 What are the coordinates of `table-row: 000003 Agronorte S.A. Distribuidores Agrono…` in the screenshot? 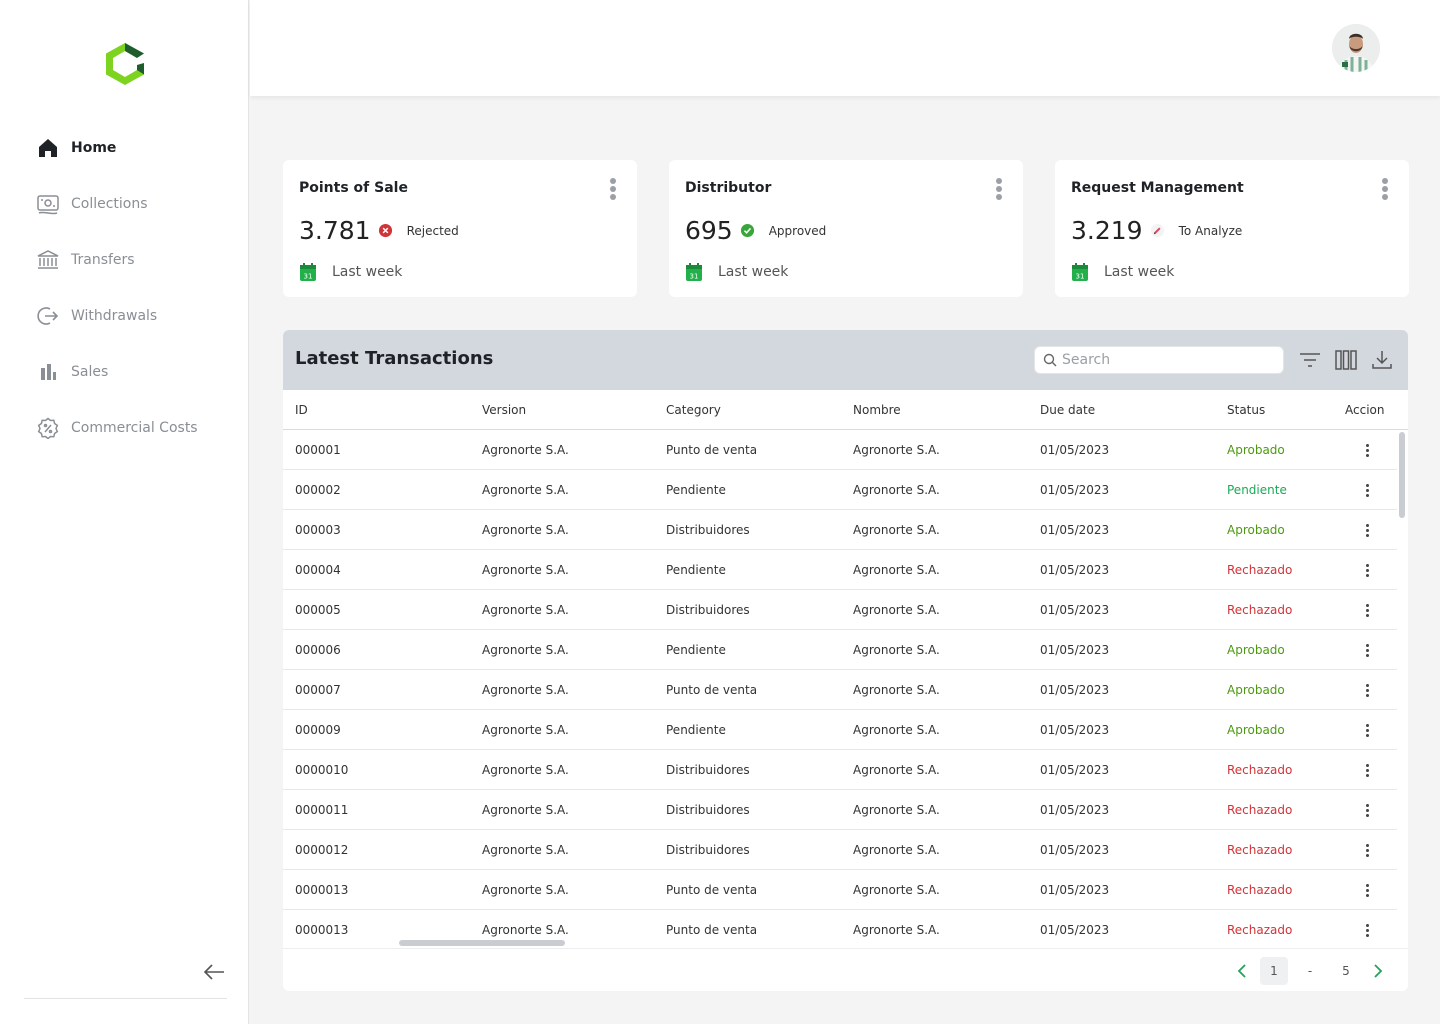 It's located at (840, 530).